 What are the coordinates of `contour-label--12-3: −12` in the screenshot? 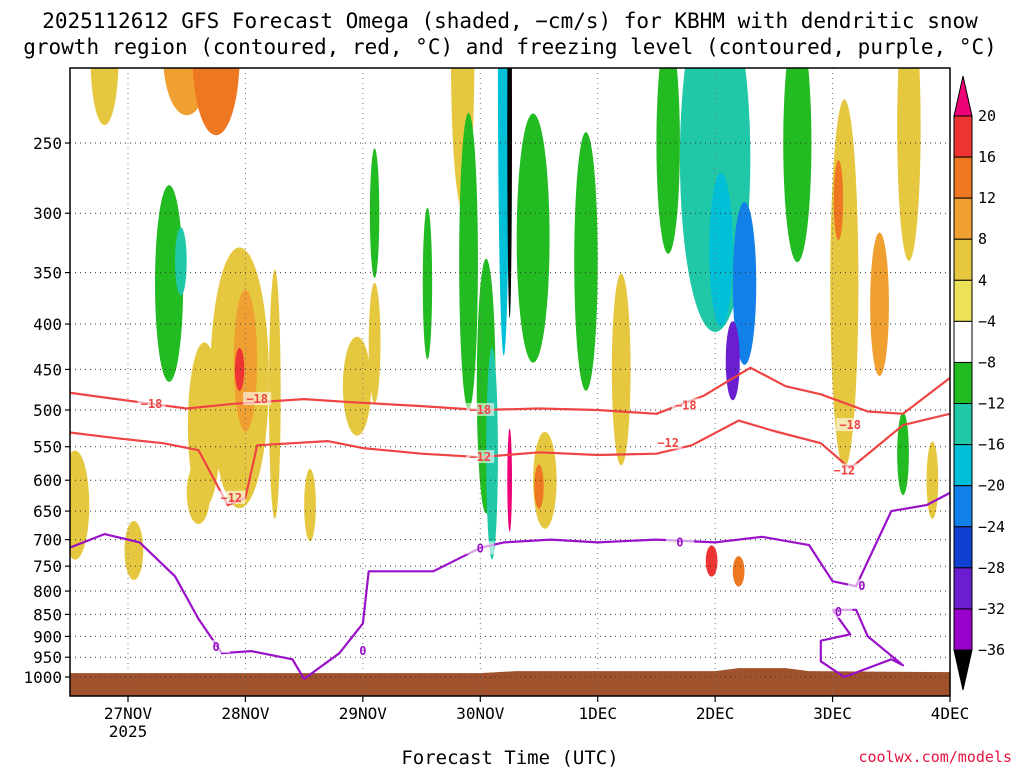 It's located at (844, 470).